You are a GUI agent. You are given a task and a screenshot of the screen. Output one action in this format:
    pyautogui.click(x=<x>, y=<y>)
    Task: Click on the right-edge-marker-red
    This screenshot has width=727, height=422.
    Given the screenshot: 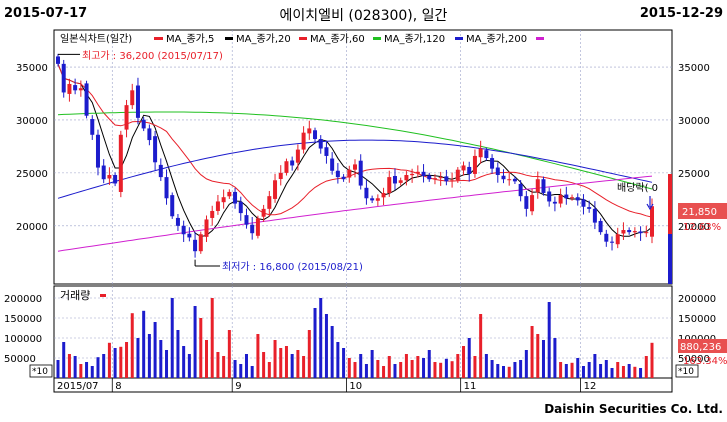 What is the action you would take?
    pyautogui.click(x=670, y=229)
    